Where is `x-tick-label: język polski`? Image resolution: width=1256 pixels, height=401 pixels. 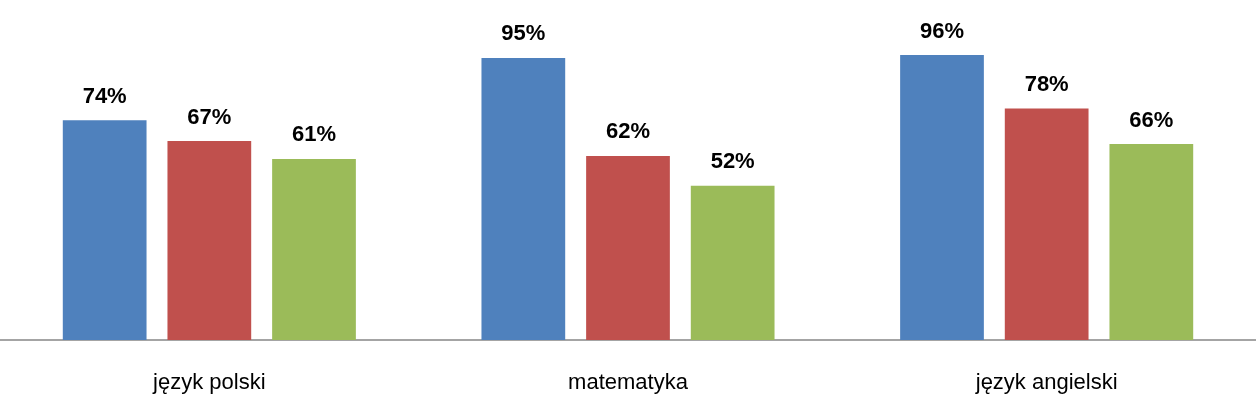 x-tick-label: język polski is located at coordinates (209, 381).